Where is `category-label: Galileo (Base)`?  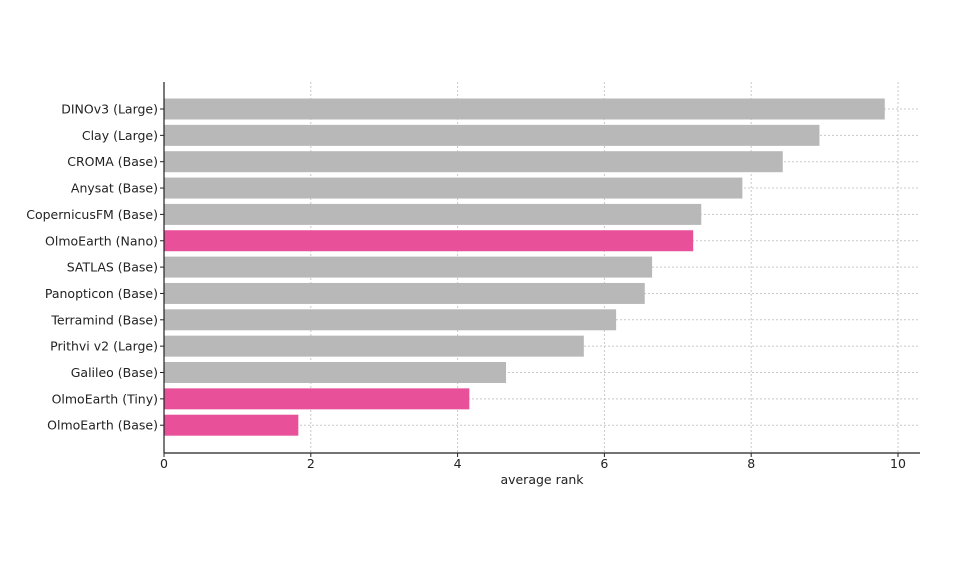
category-label: Galileo (Base) is located at coordinates (114, 372).